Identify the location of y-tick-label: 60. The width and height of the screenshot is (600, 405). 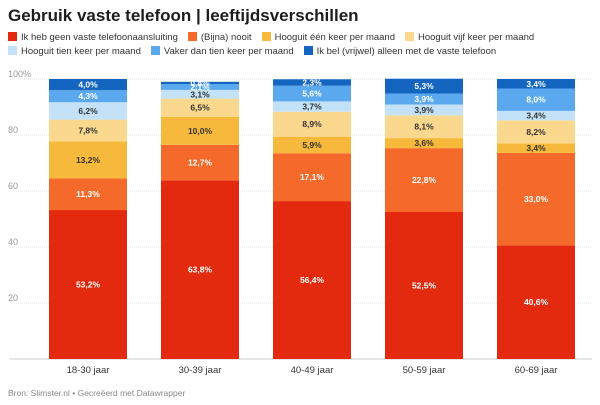
(13, 186).